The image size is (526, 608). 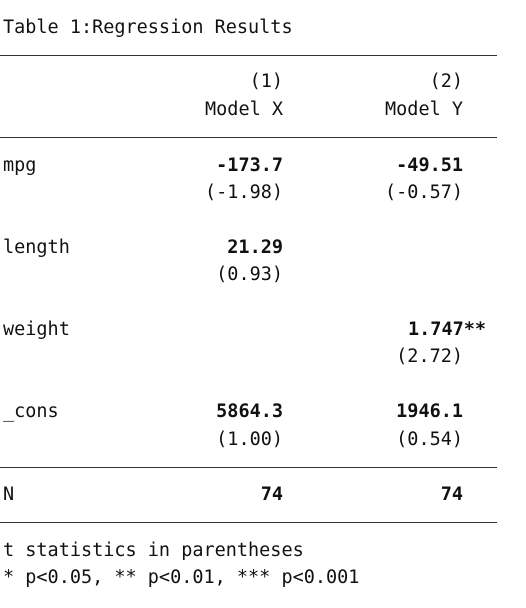 What do you see at coordinates (20, 165) in the screenshot?
I see `row-label: mpg` at bounding box center [20, 165].